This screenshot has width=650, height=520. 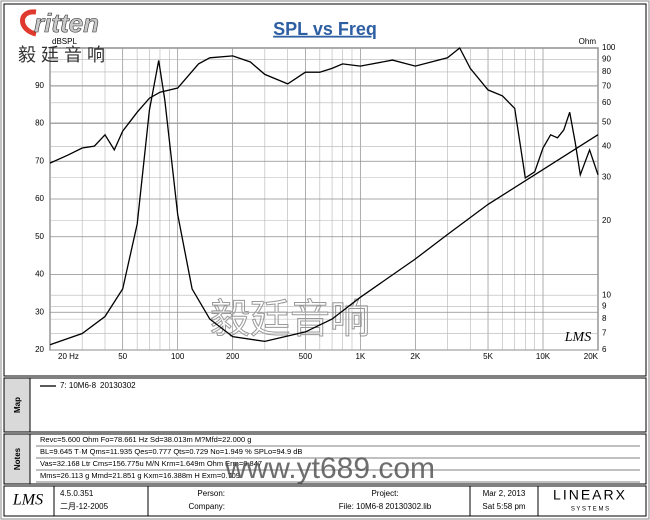 I want to click on version: 4.5.0.351, so click(x=77, y=493).